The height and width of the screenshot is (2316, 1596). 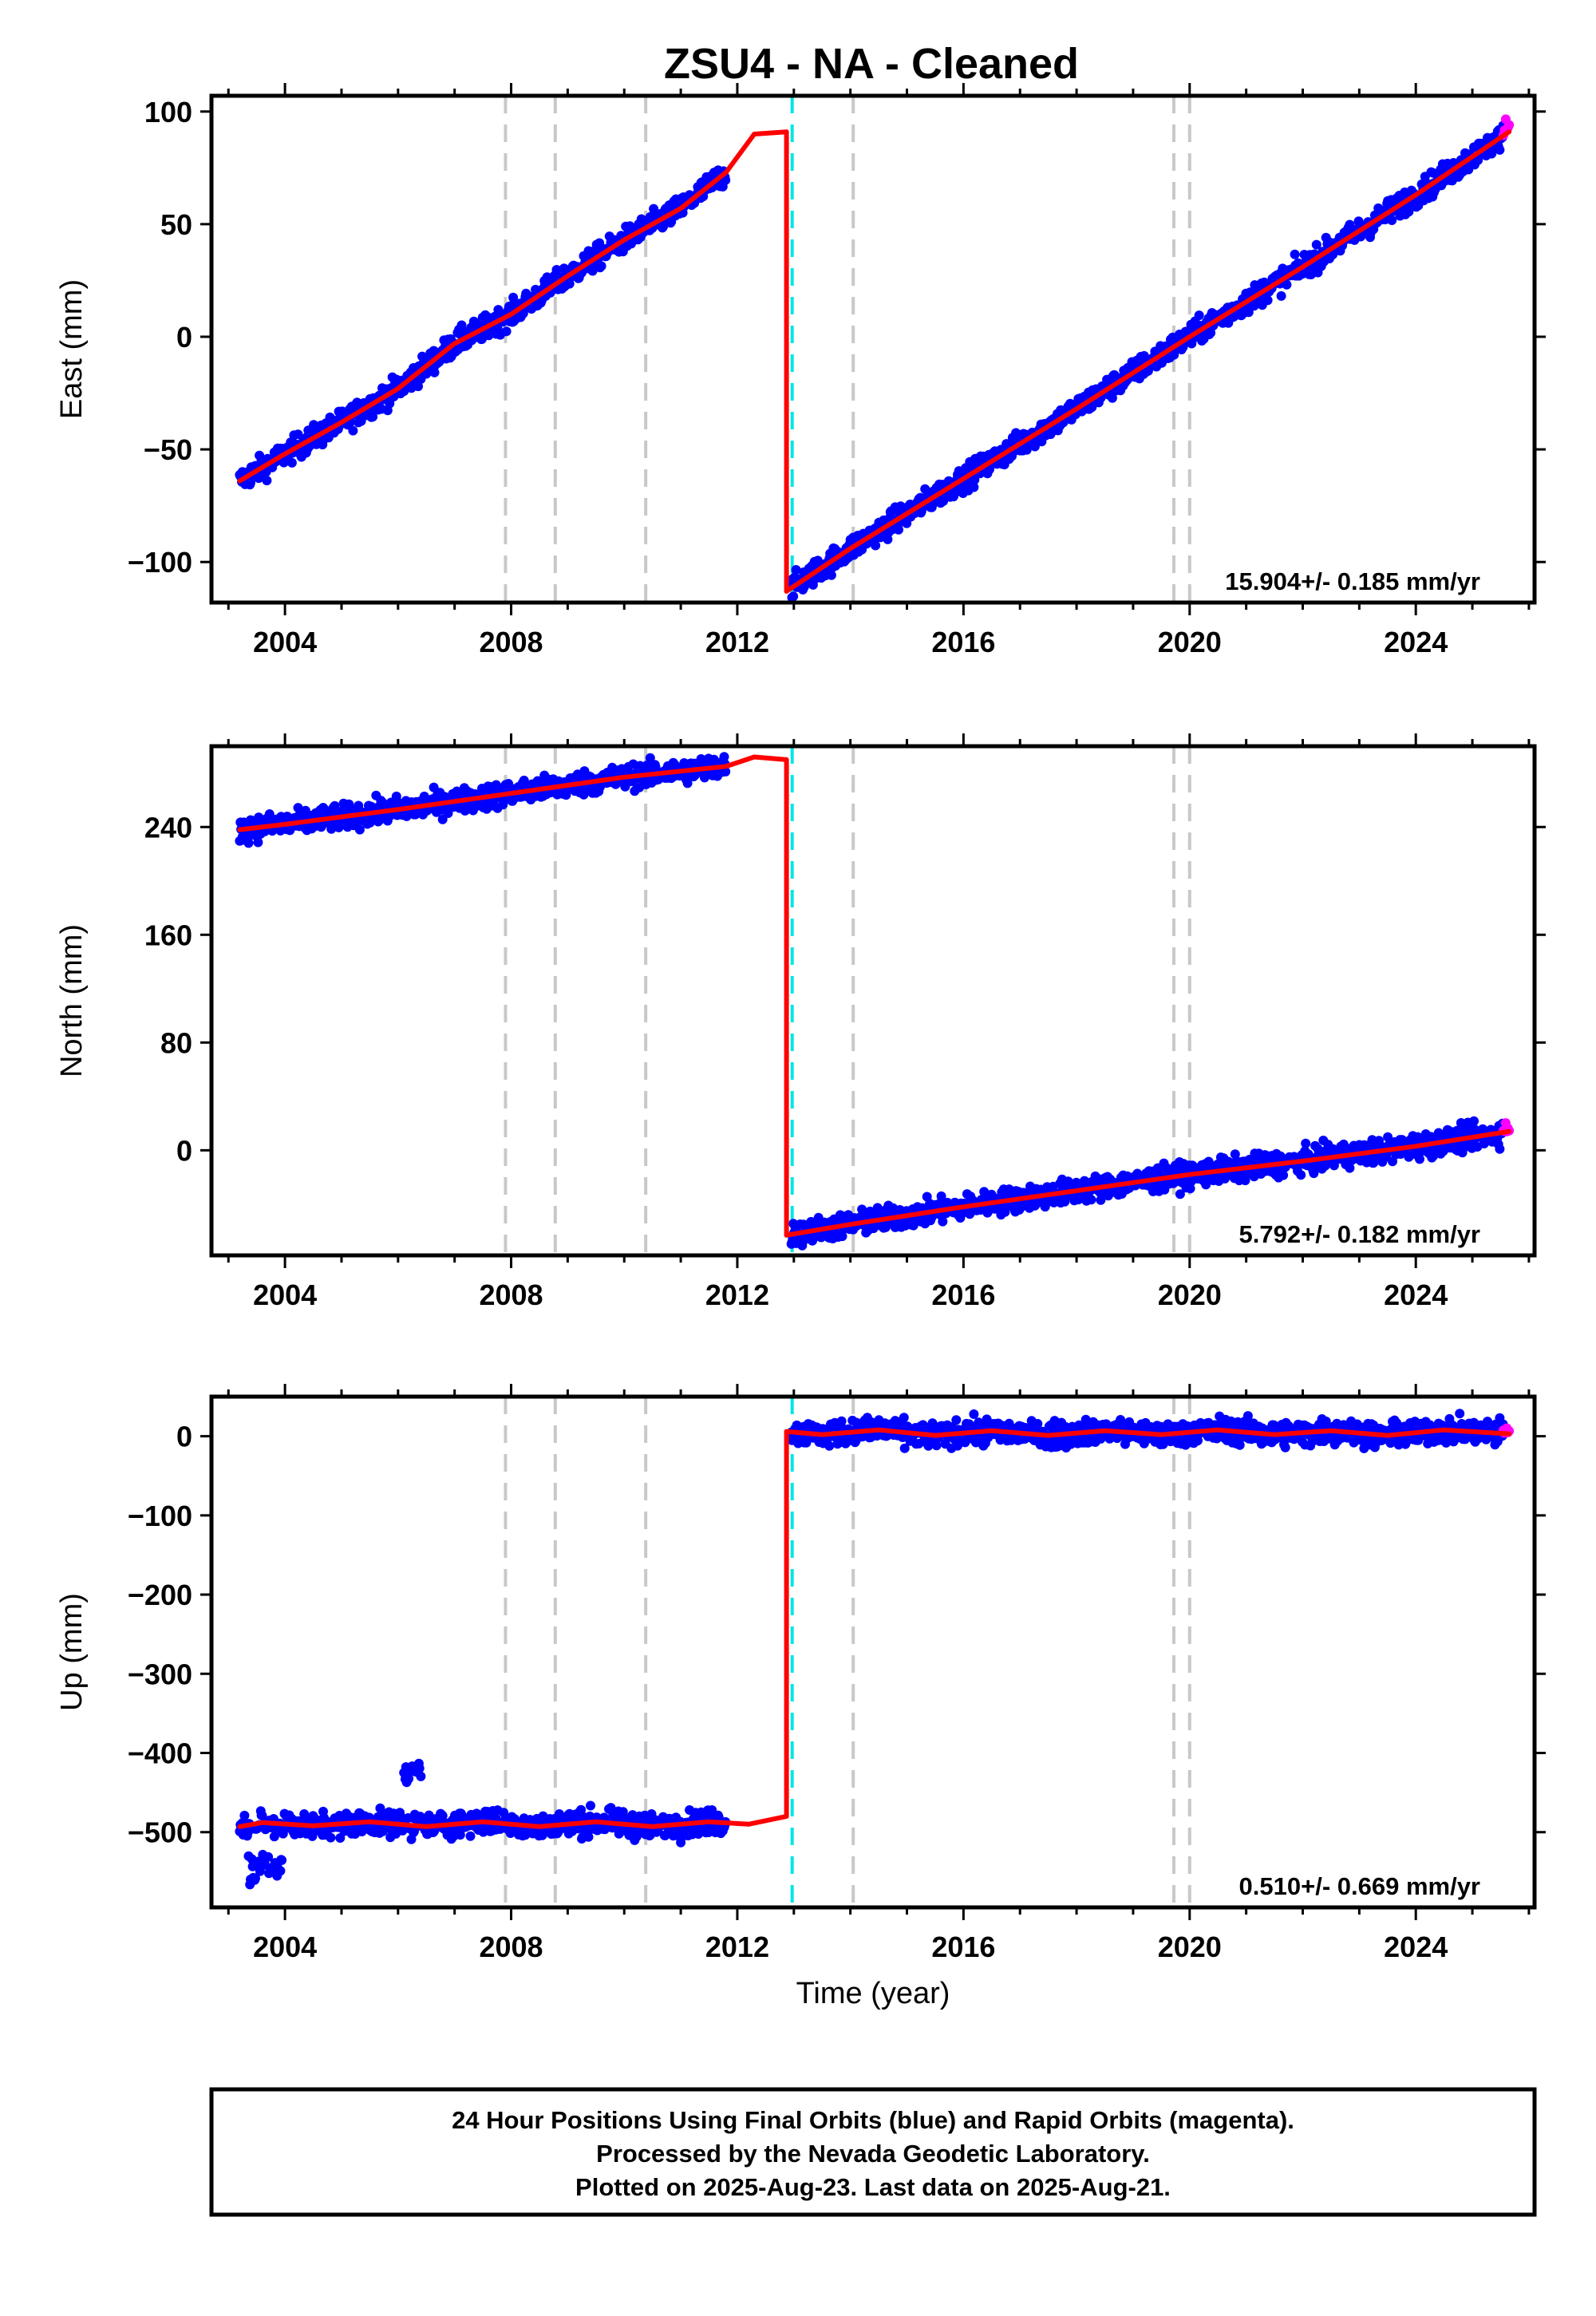 What do you see at coordinates (168, 935) in the screenshot?
I see `y-tick-label: 160` at bounding box center [168, 935].